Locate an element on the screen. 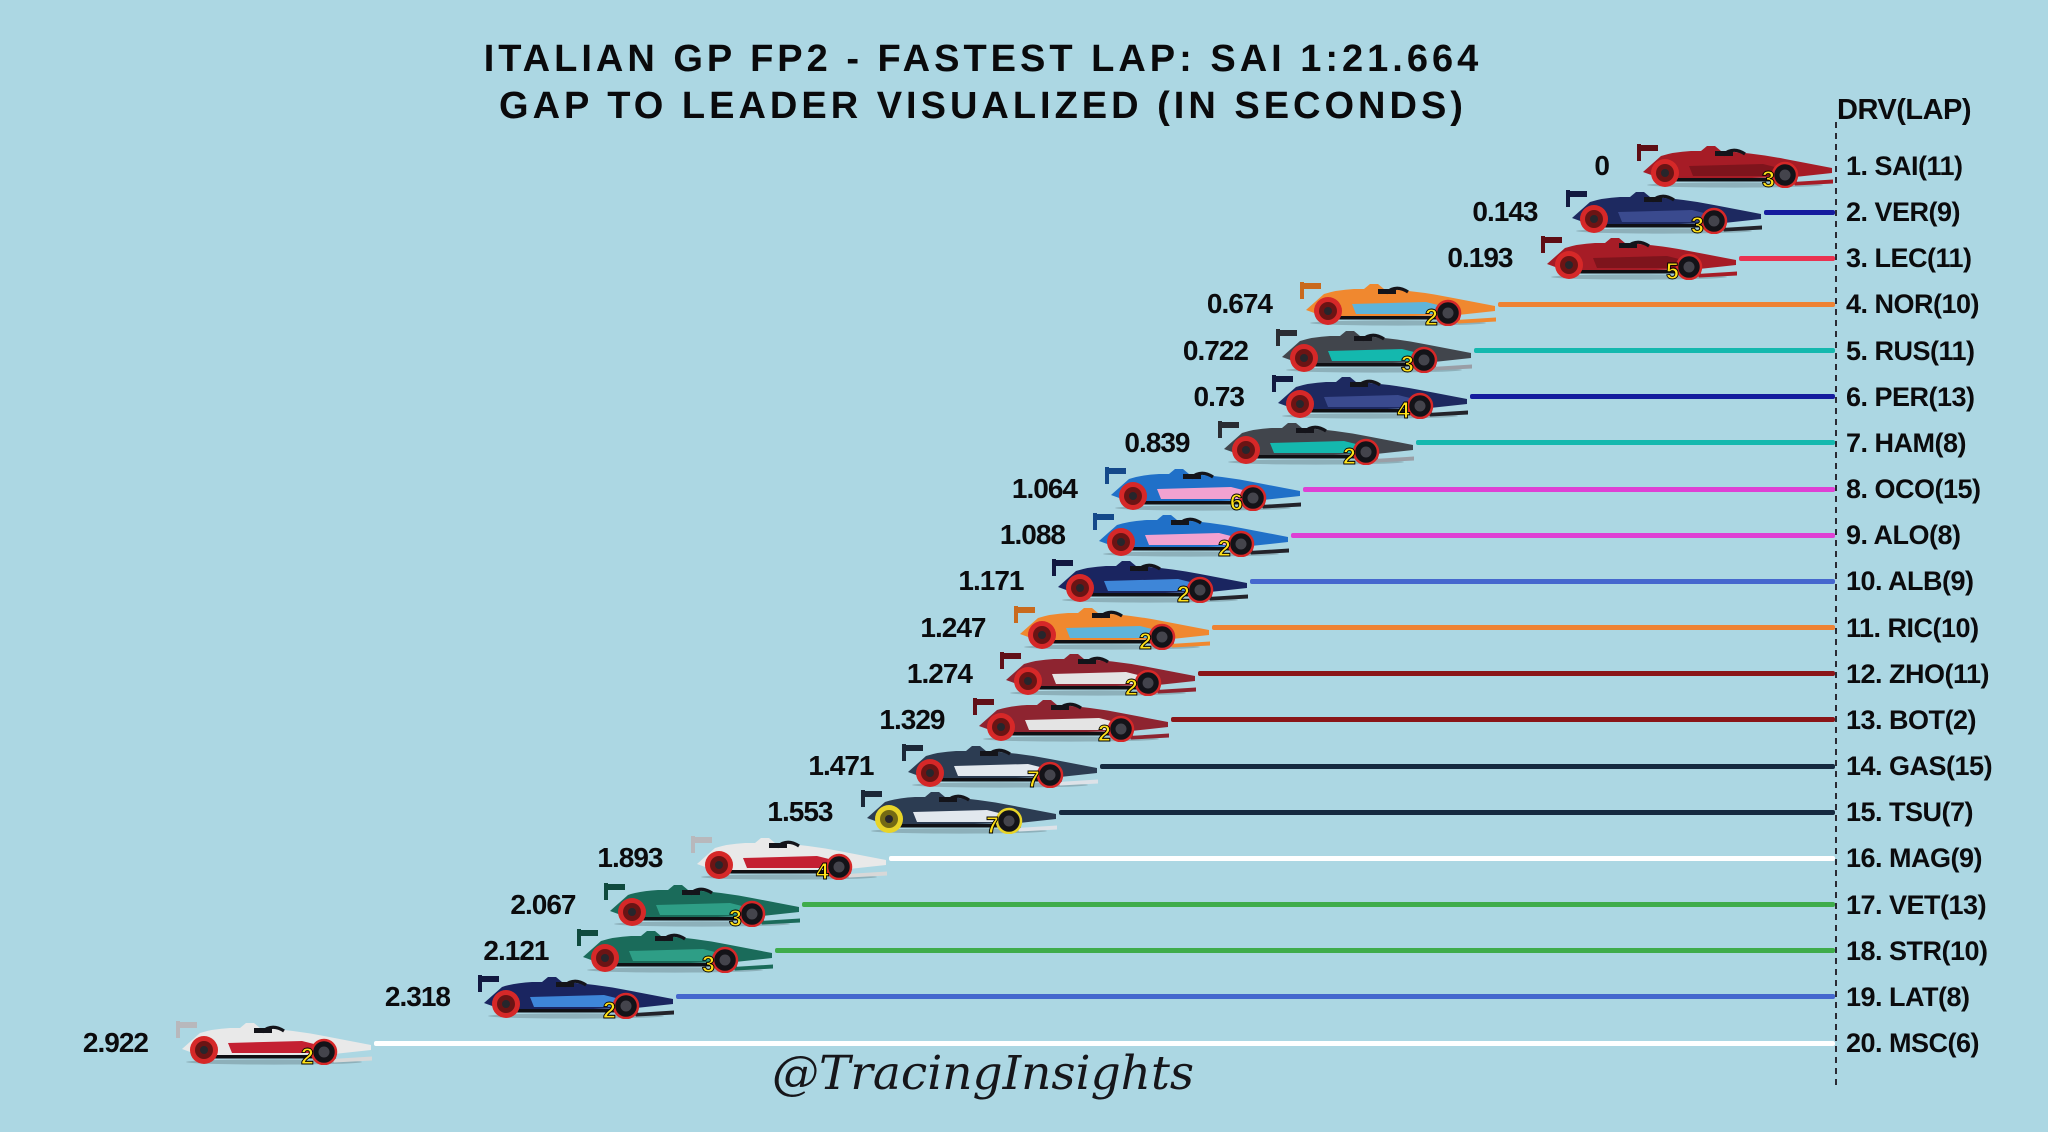 This screenshot has height=1132, width=2048. driver-label: 3. LEC(11) is located at coordinates (1909, 258).